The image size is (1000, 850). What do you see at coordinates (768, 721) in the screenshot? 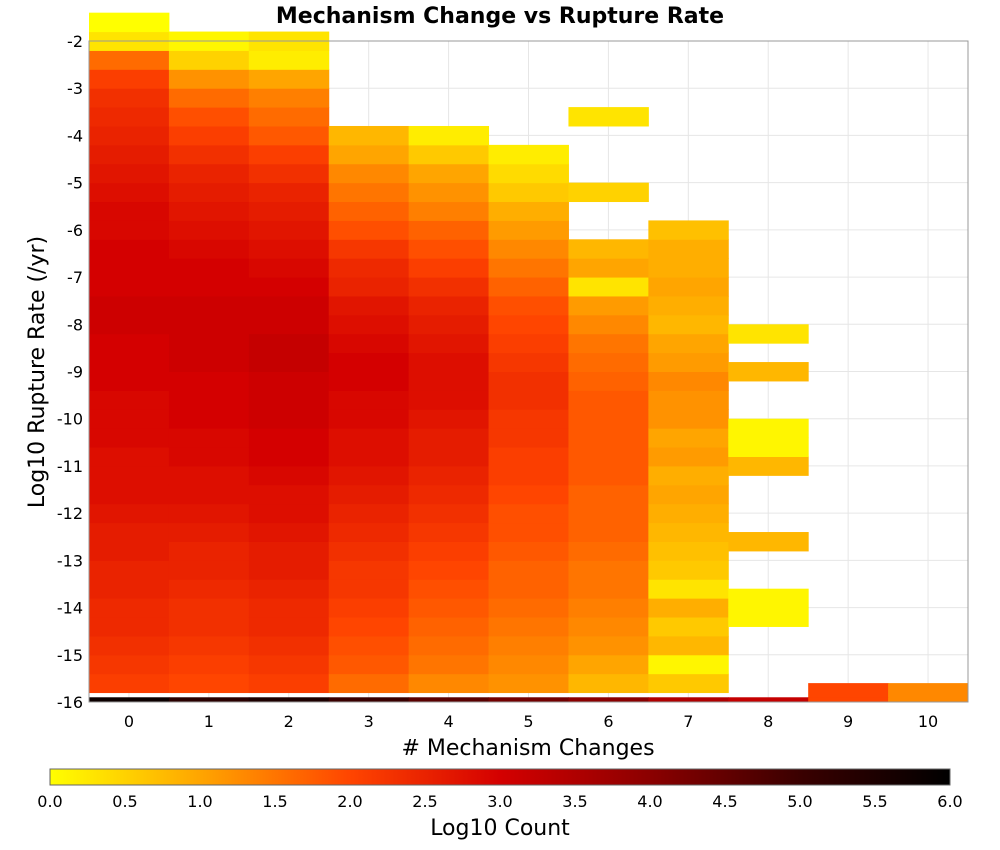
I see `x-tick-label: 8` at bounding box center [768, 721].